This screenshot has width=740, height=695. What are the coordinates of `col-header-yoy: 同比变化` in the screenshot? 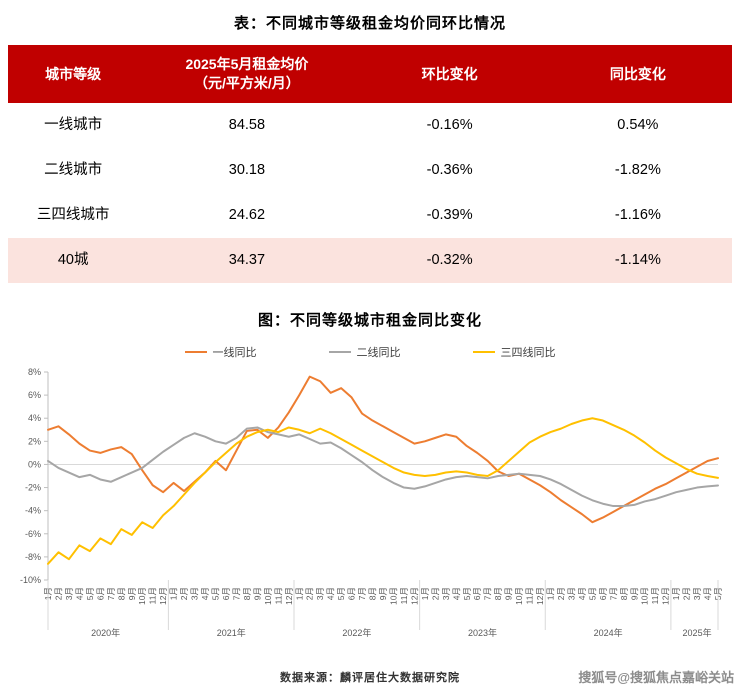 It's located at (637, 74).